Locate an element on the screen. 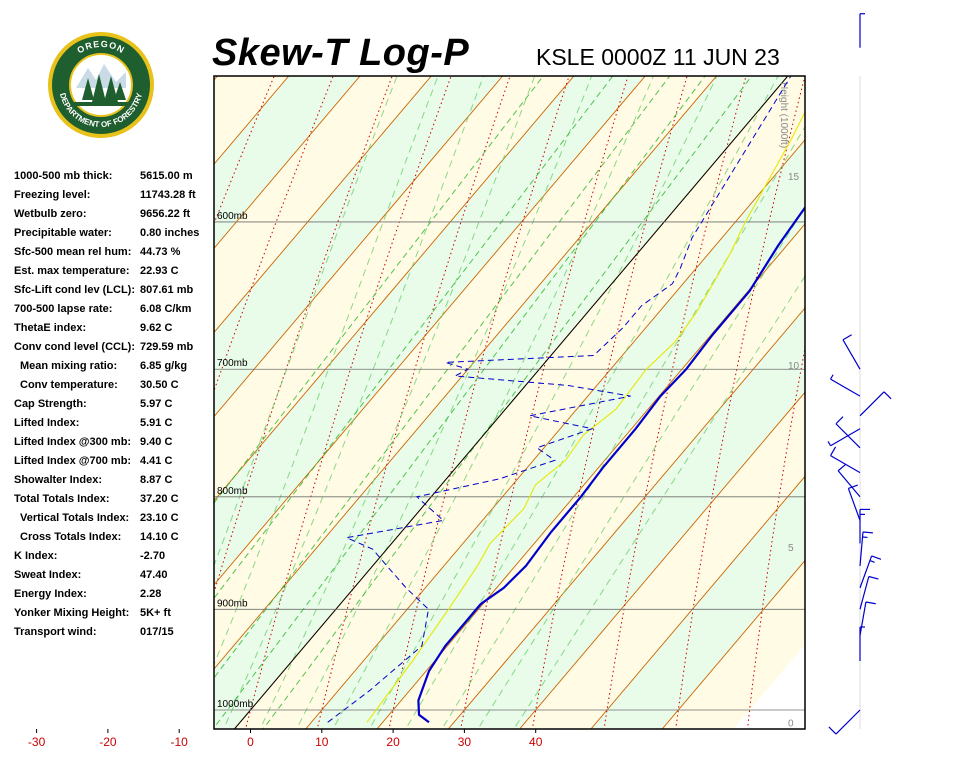 The width and height of the screenshot is (960, 768). index-label: Cross Totals Index: is located at coordinates (71, 537).